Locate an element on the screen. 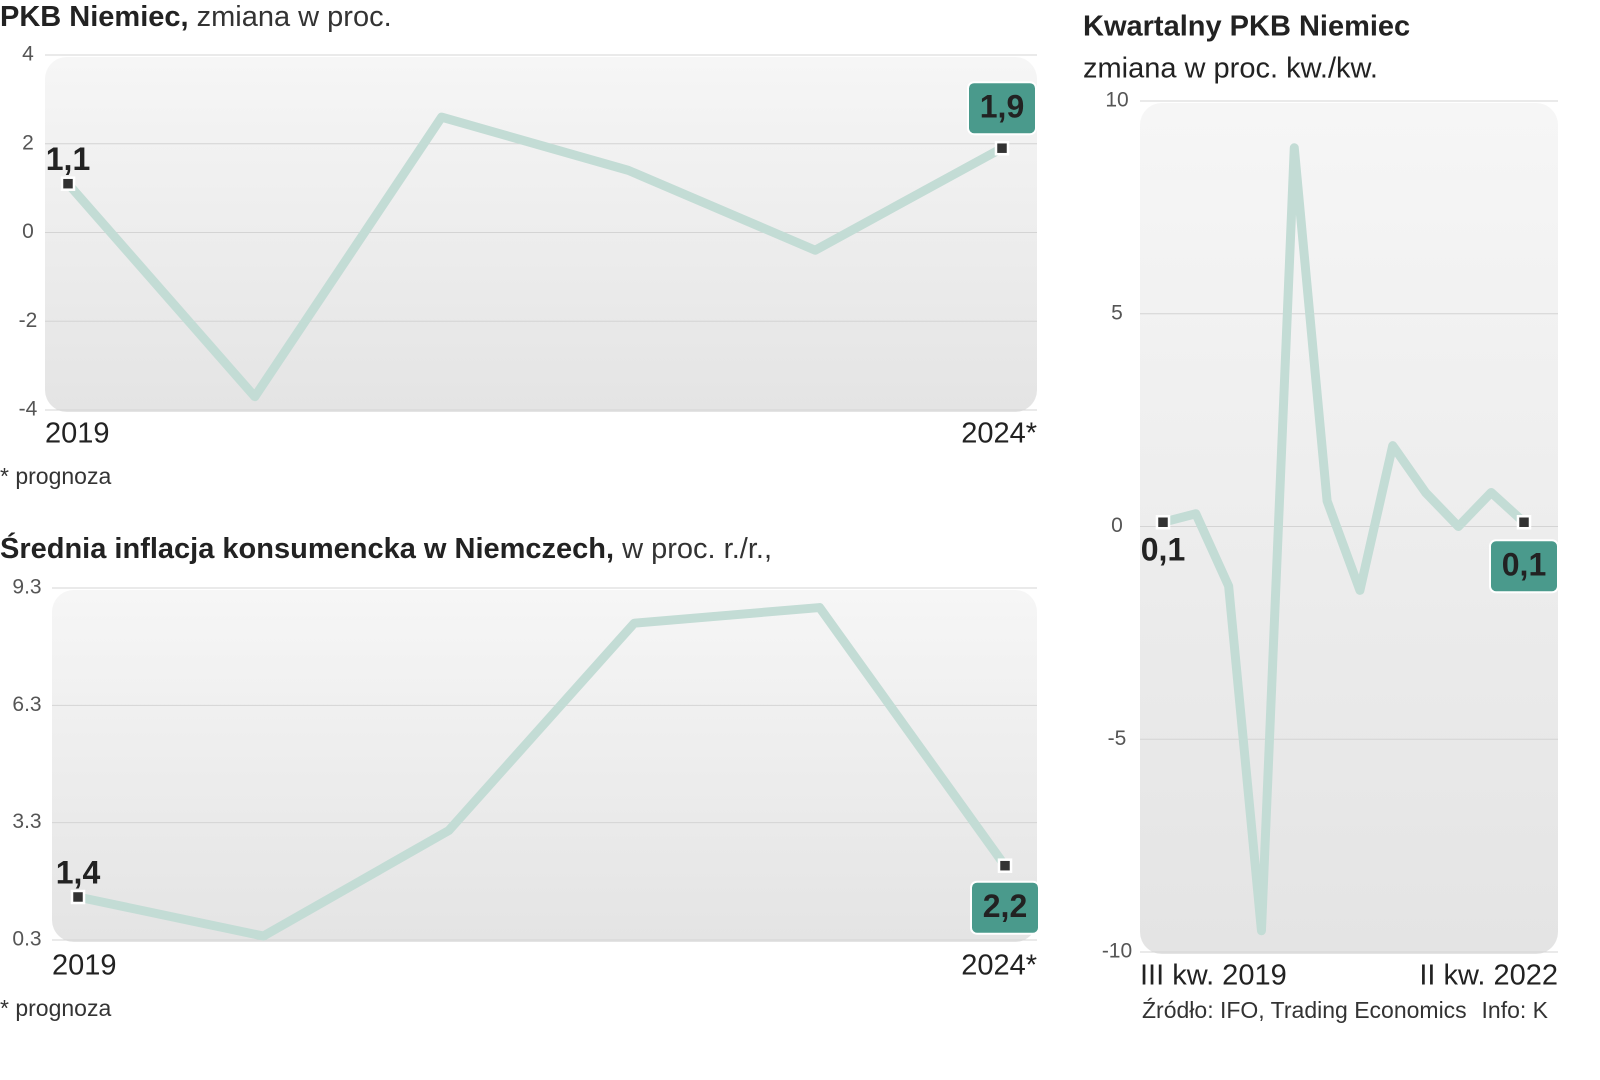  subtitle: zmiana w proc. kw./kw. is located at coordinates (1230, 69).